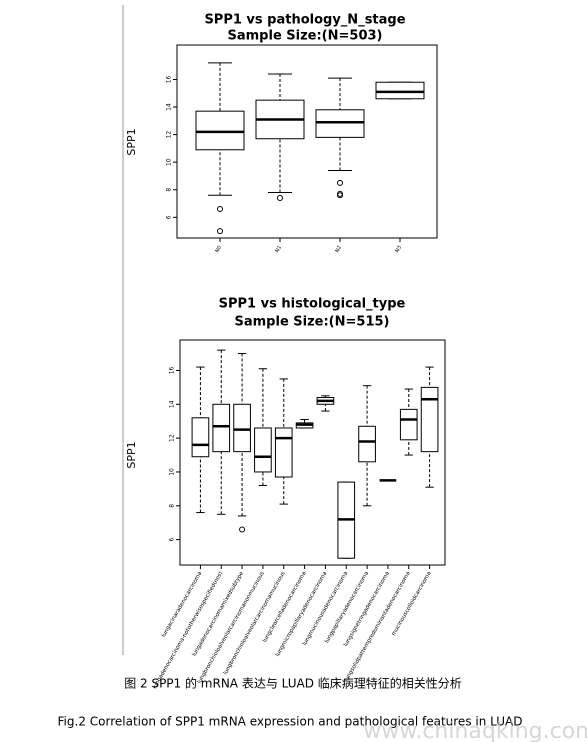  I want to click on chart-title: SPP1 vs pathology_N_stage, so click(304, 20).